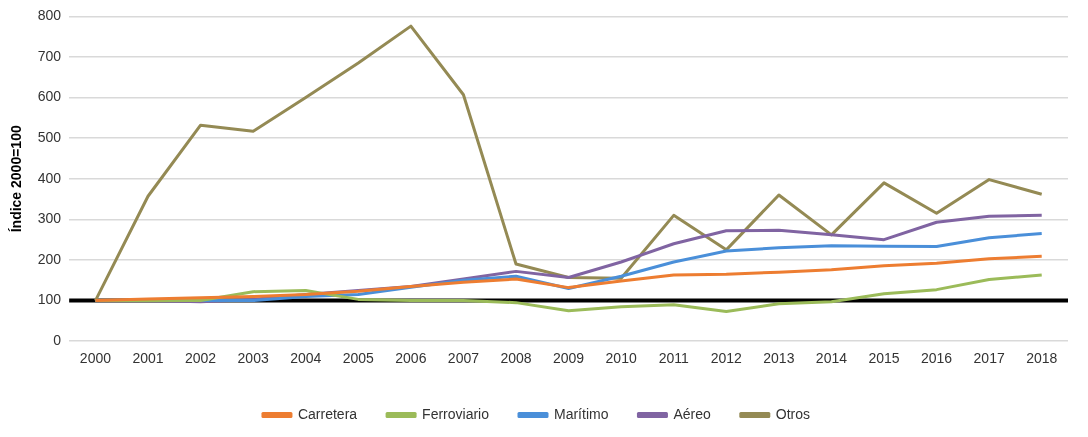 The image size is (1088, 437). I want to click on legend-label: Otros, so click(793, 413).